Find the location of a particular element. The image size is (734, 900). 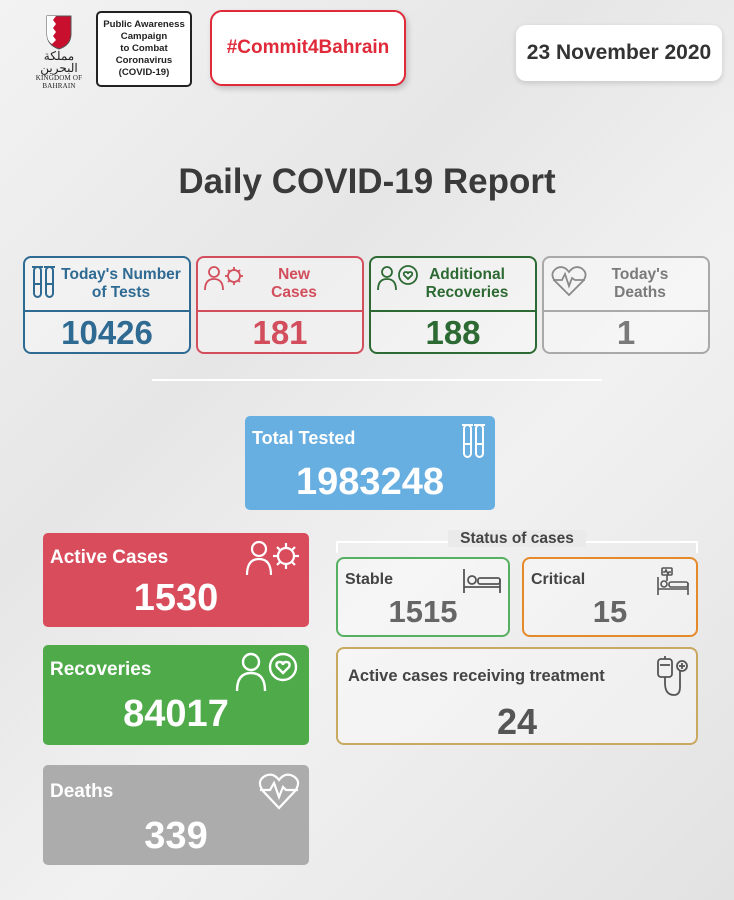

recoveries-box: Recoveries 84017 is located at coordinates (176, 695).